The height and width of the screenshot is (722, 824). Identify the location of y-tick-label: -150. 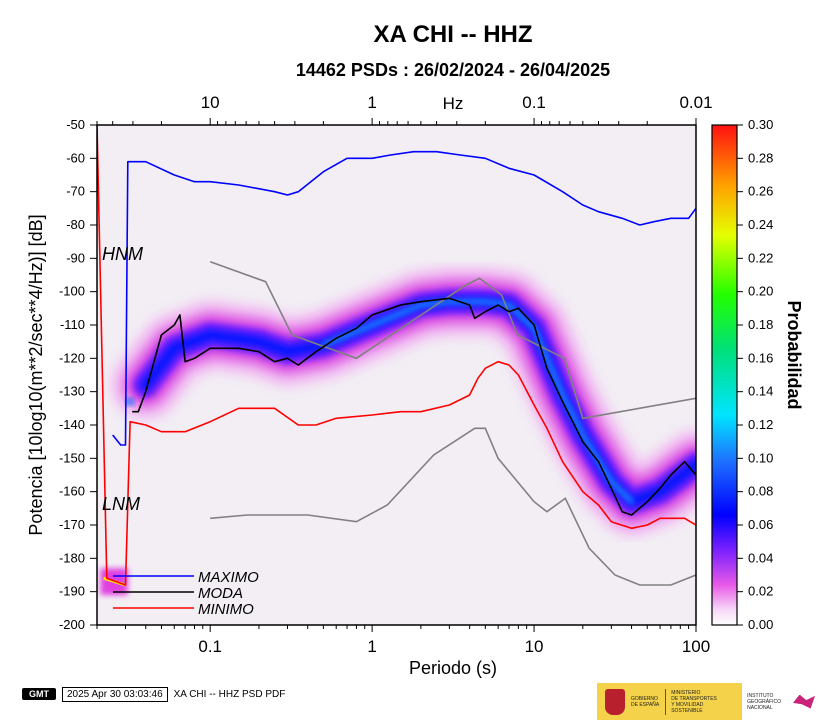
(72, 457).